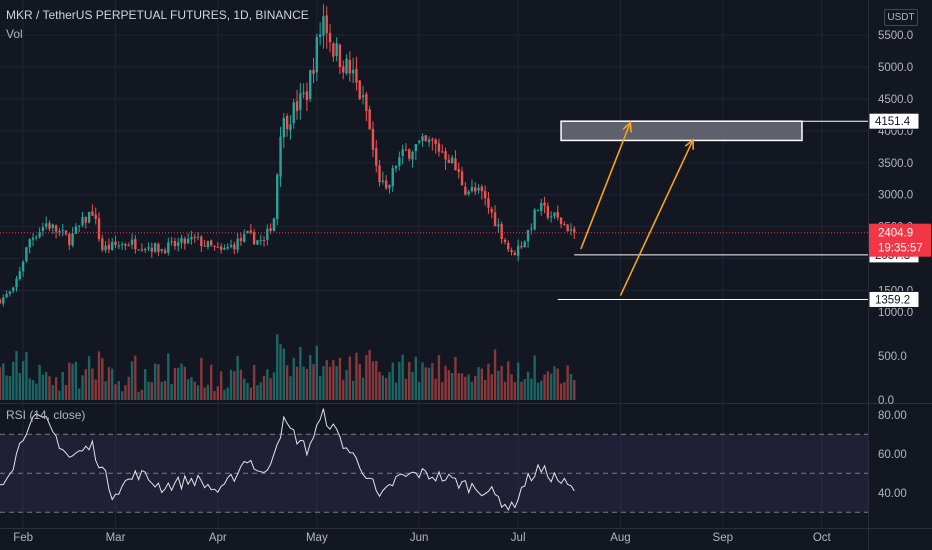 The width and height of the screenshot is (932, 550). Describe the element at coordinates (895, 313) in the screenshot. I see `volume-tick-label: 1000.0` at that location.